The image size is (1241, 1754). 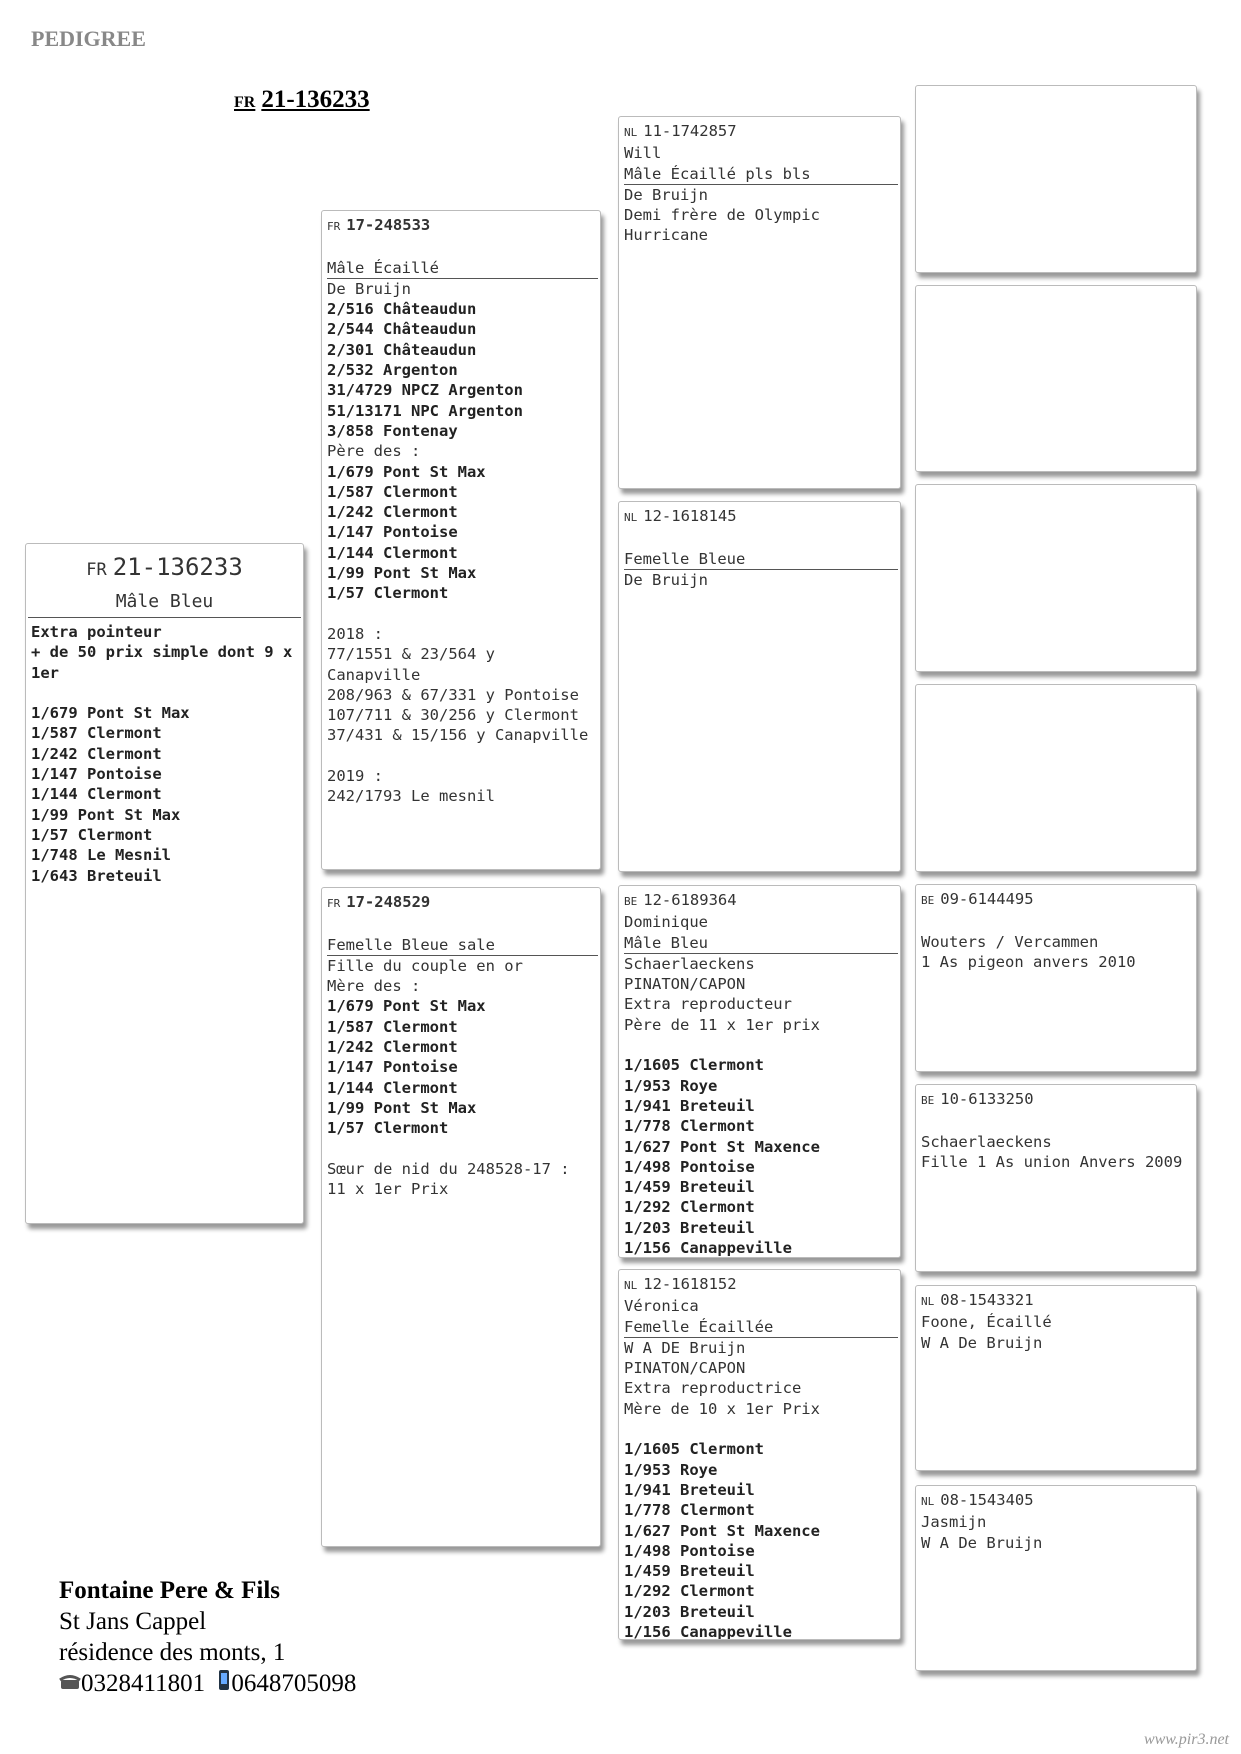 I want to click on pedigree-title: FR 21-136233, so click(x=302, y=100).